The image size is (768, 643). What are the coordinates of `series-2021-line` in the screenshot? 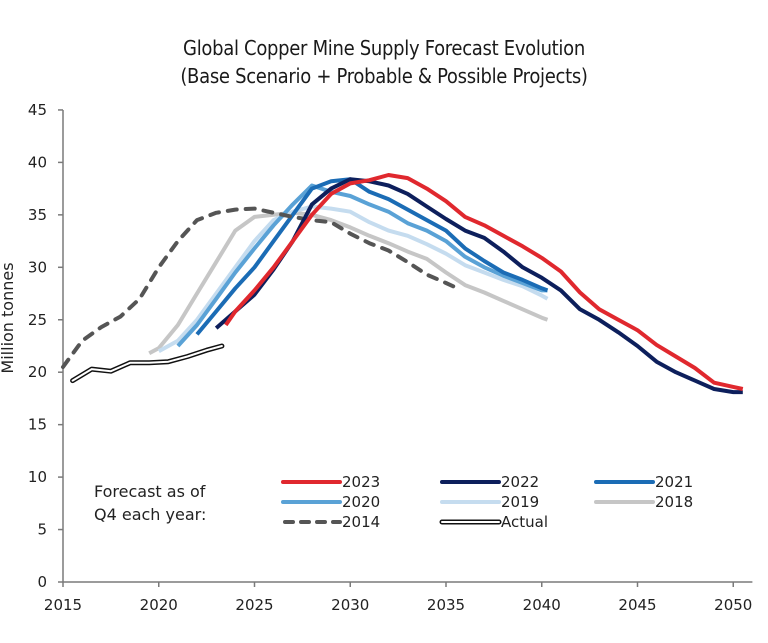 It's located at (372, 256).